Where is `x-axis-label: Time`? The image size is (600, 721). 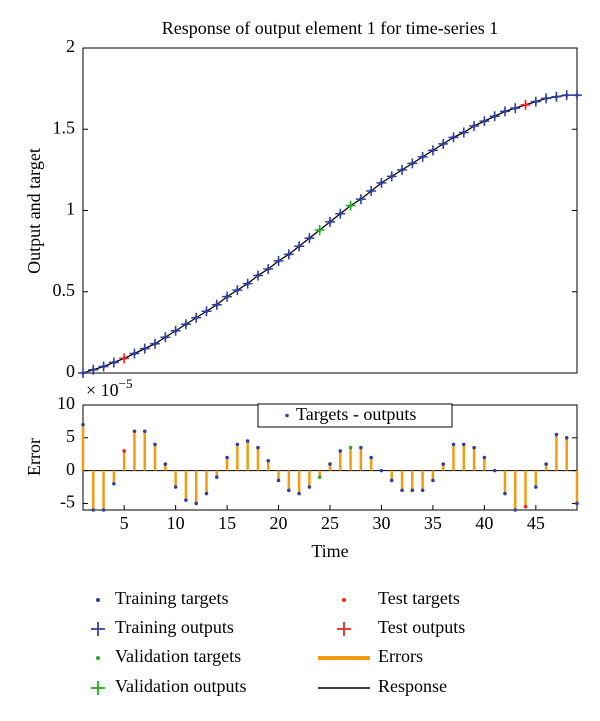 x-axis-label: Time is located at coordinates (329, 551).